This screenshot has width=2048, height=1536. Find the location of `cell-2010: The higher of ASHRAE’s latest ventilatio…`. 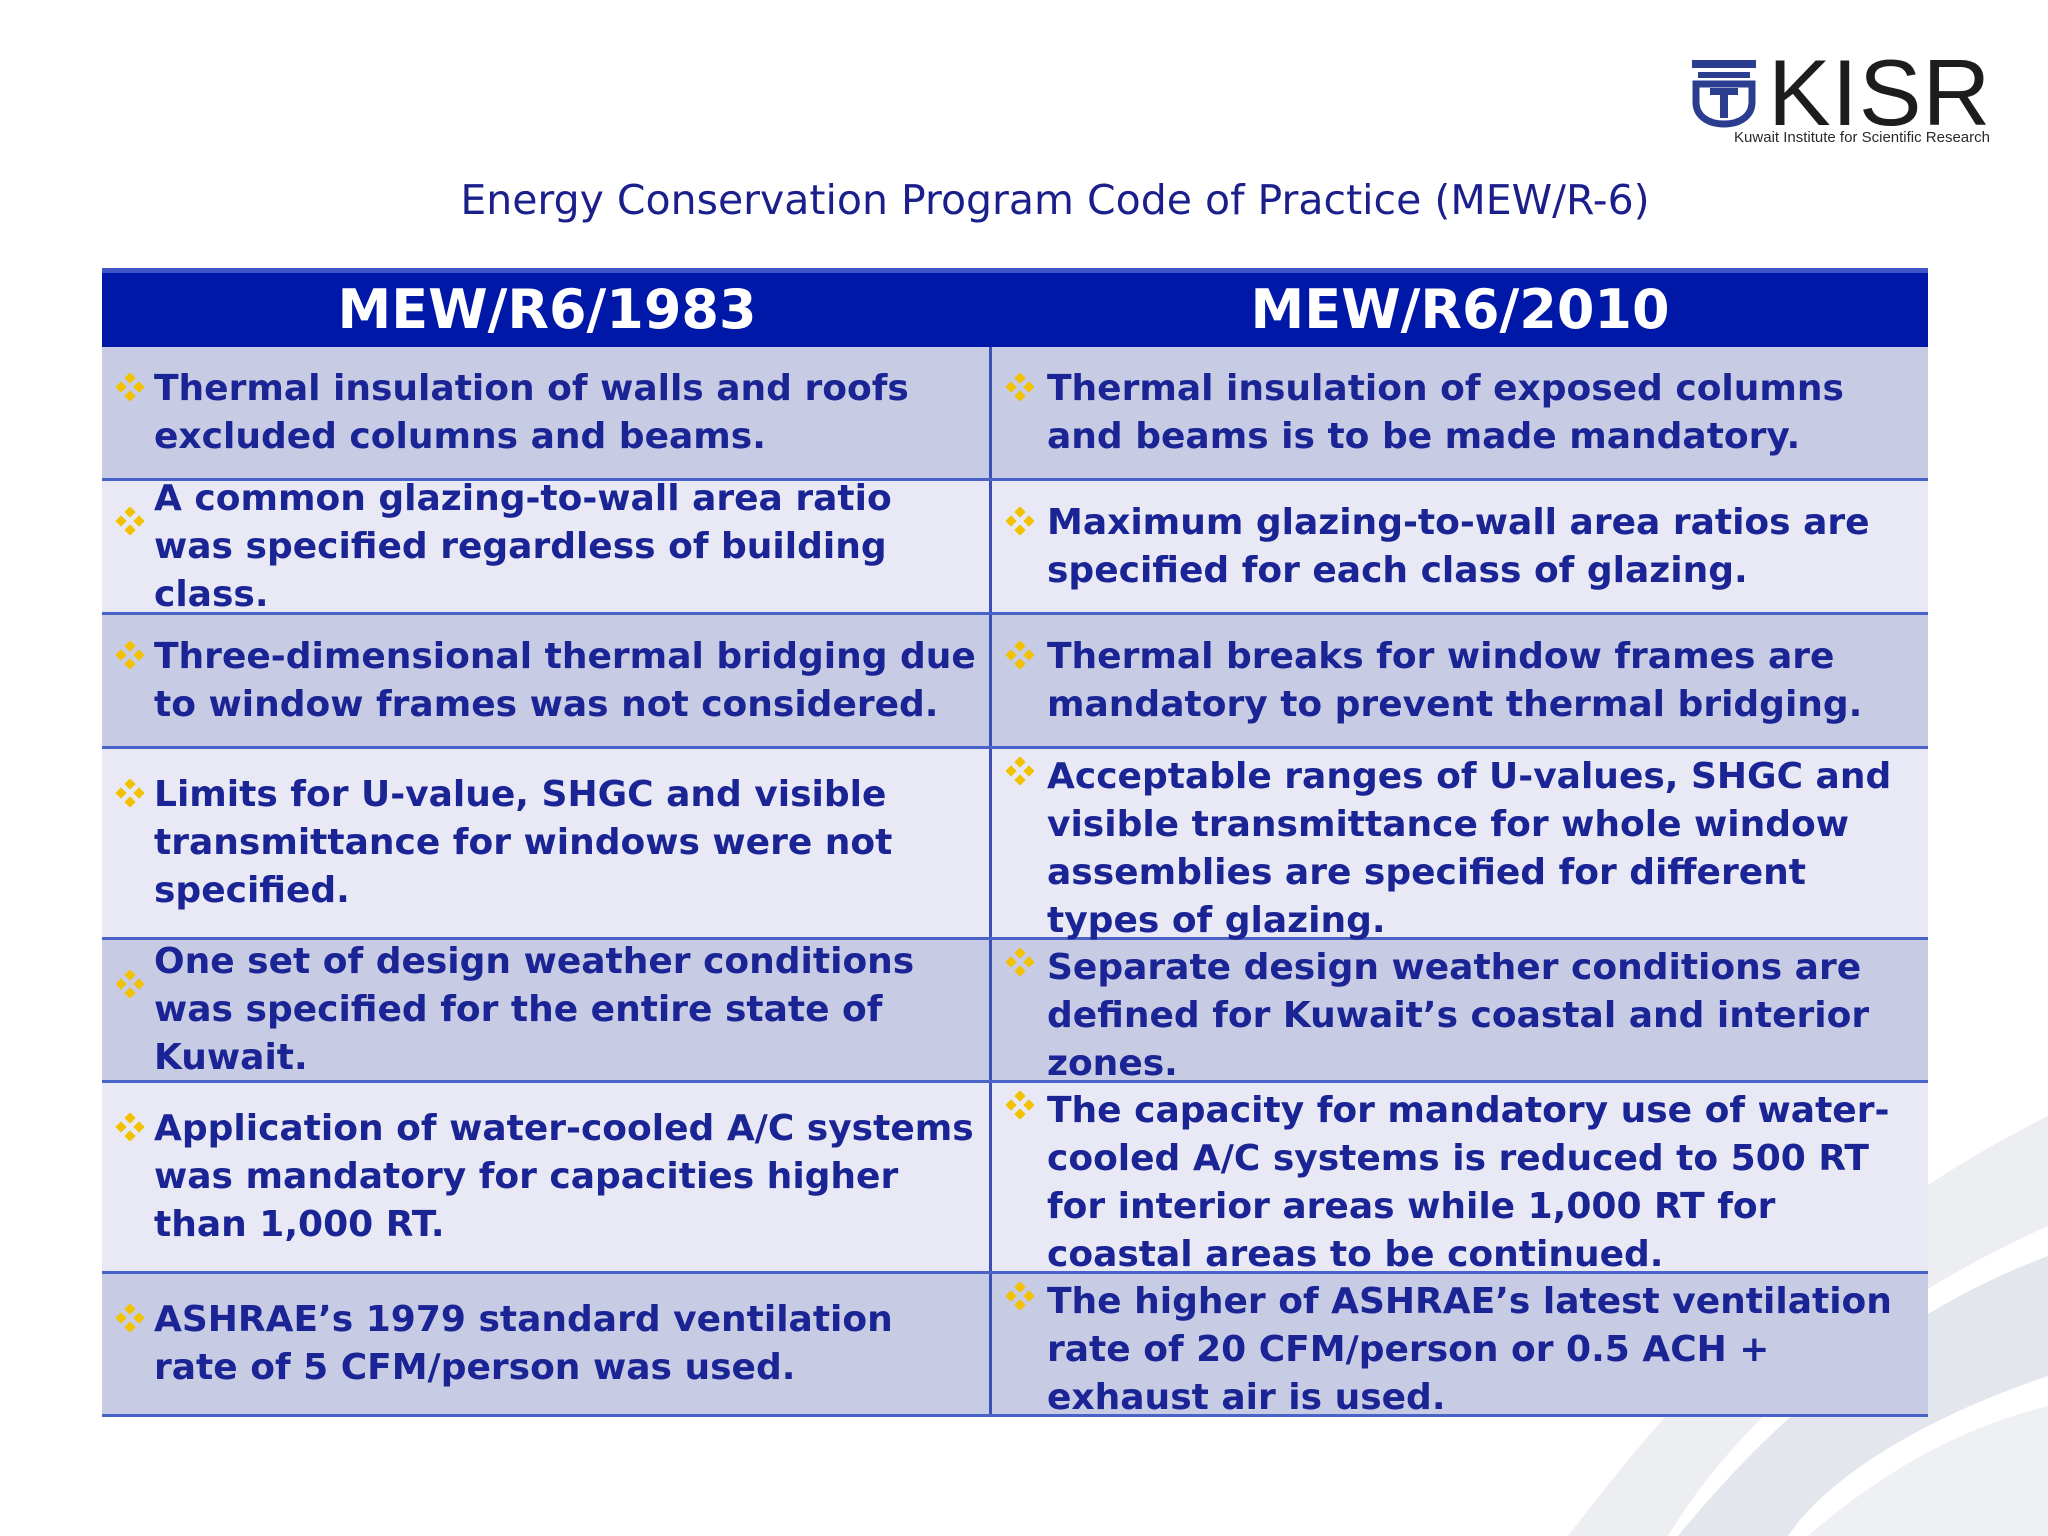

cell-2010: The higher of ASHRAE’s latest ventilatio… is located at coordinates (1460, 1346).